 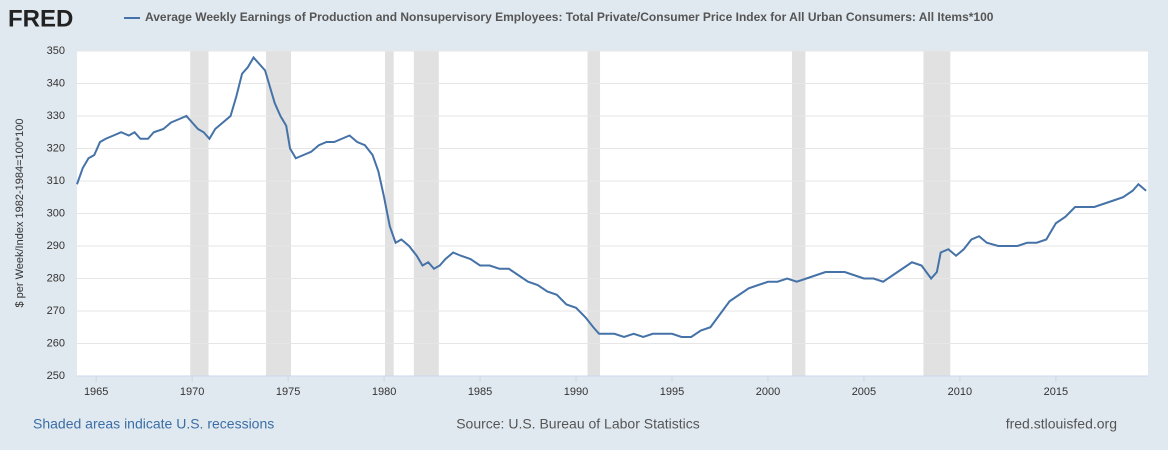 What do you see at coordinates (56, 343) in the screenshot?
I see `y-tick-label: 260` at bounding box center [56, 343].